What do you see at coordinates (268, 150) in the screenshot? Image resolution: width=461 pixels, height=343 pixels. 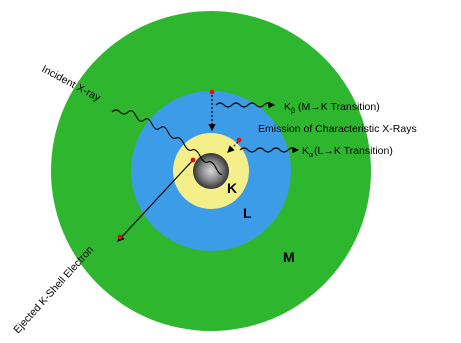 I see `kalpha-emission-wave` at bounding box center [268, 150].